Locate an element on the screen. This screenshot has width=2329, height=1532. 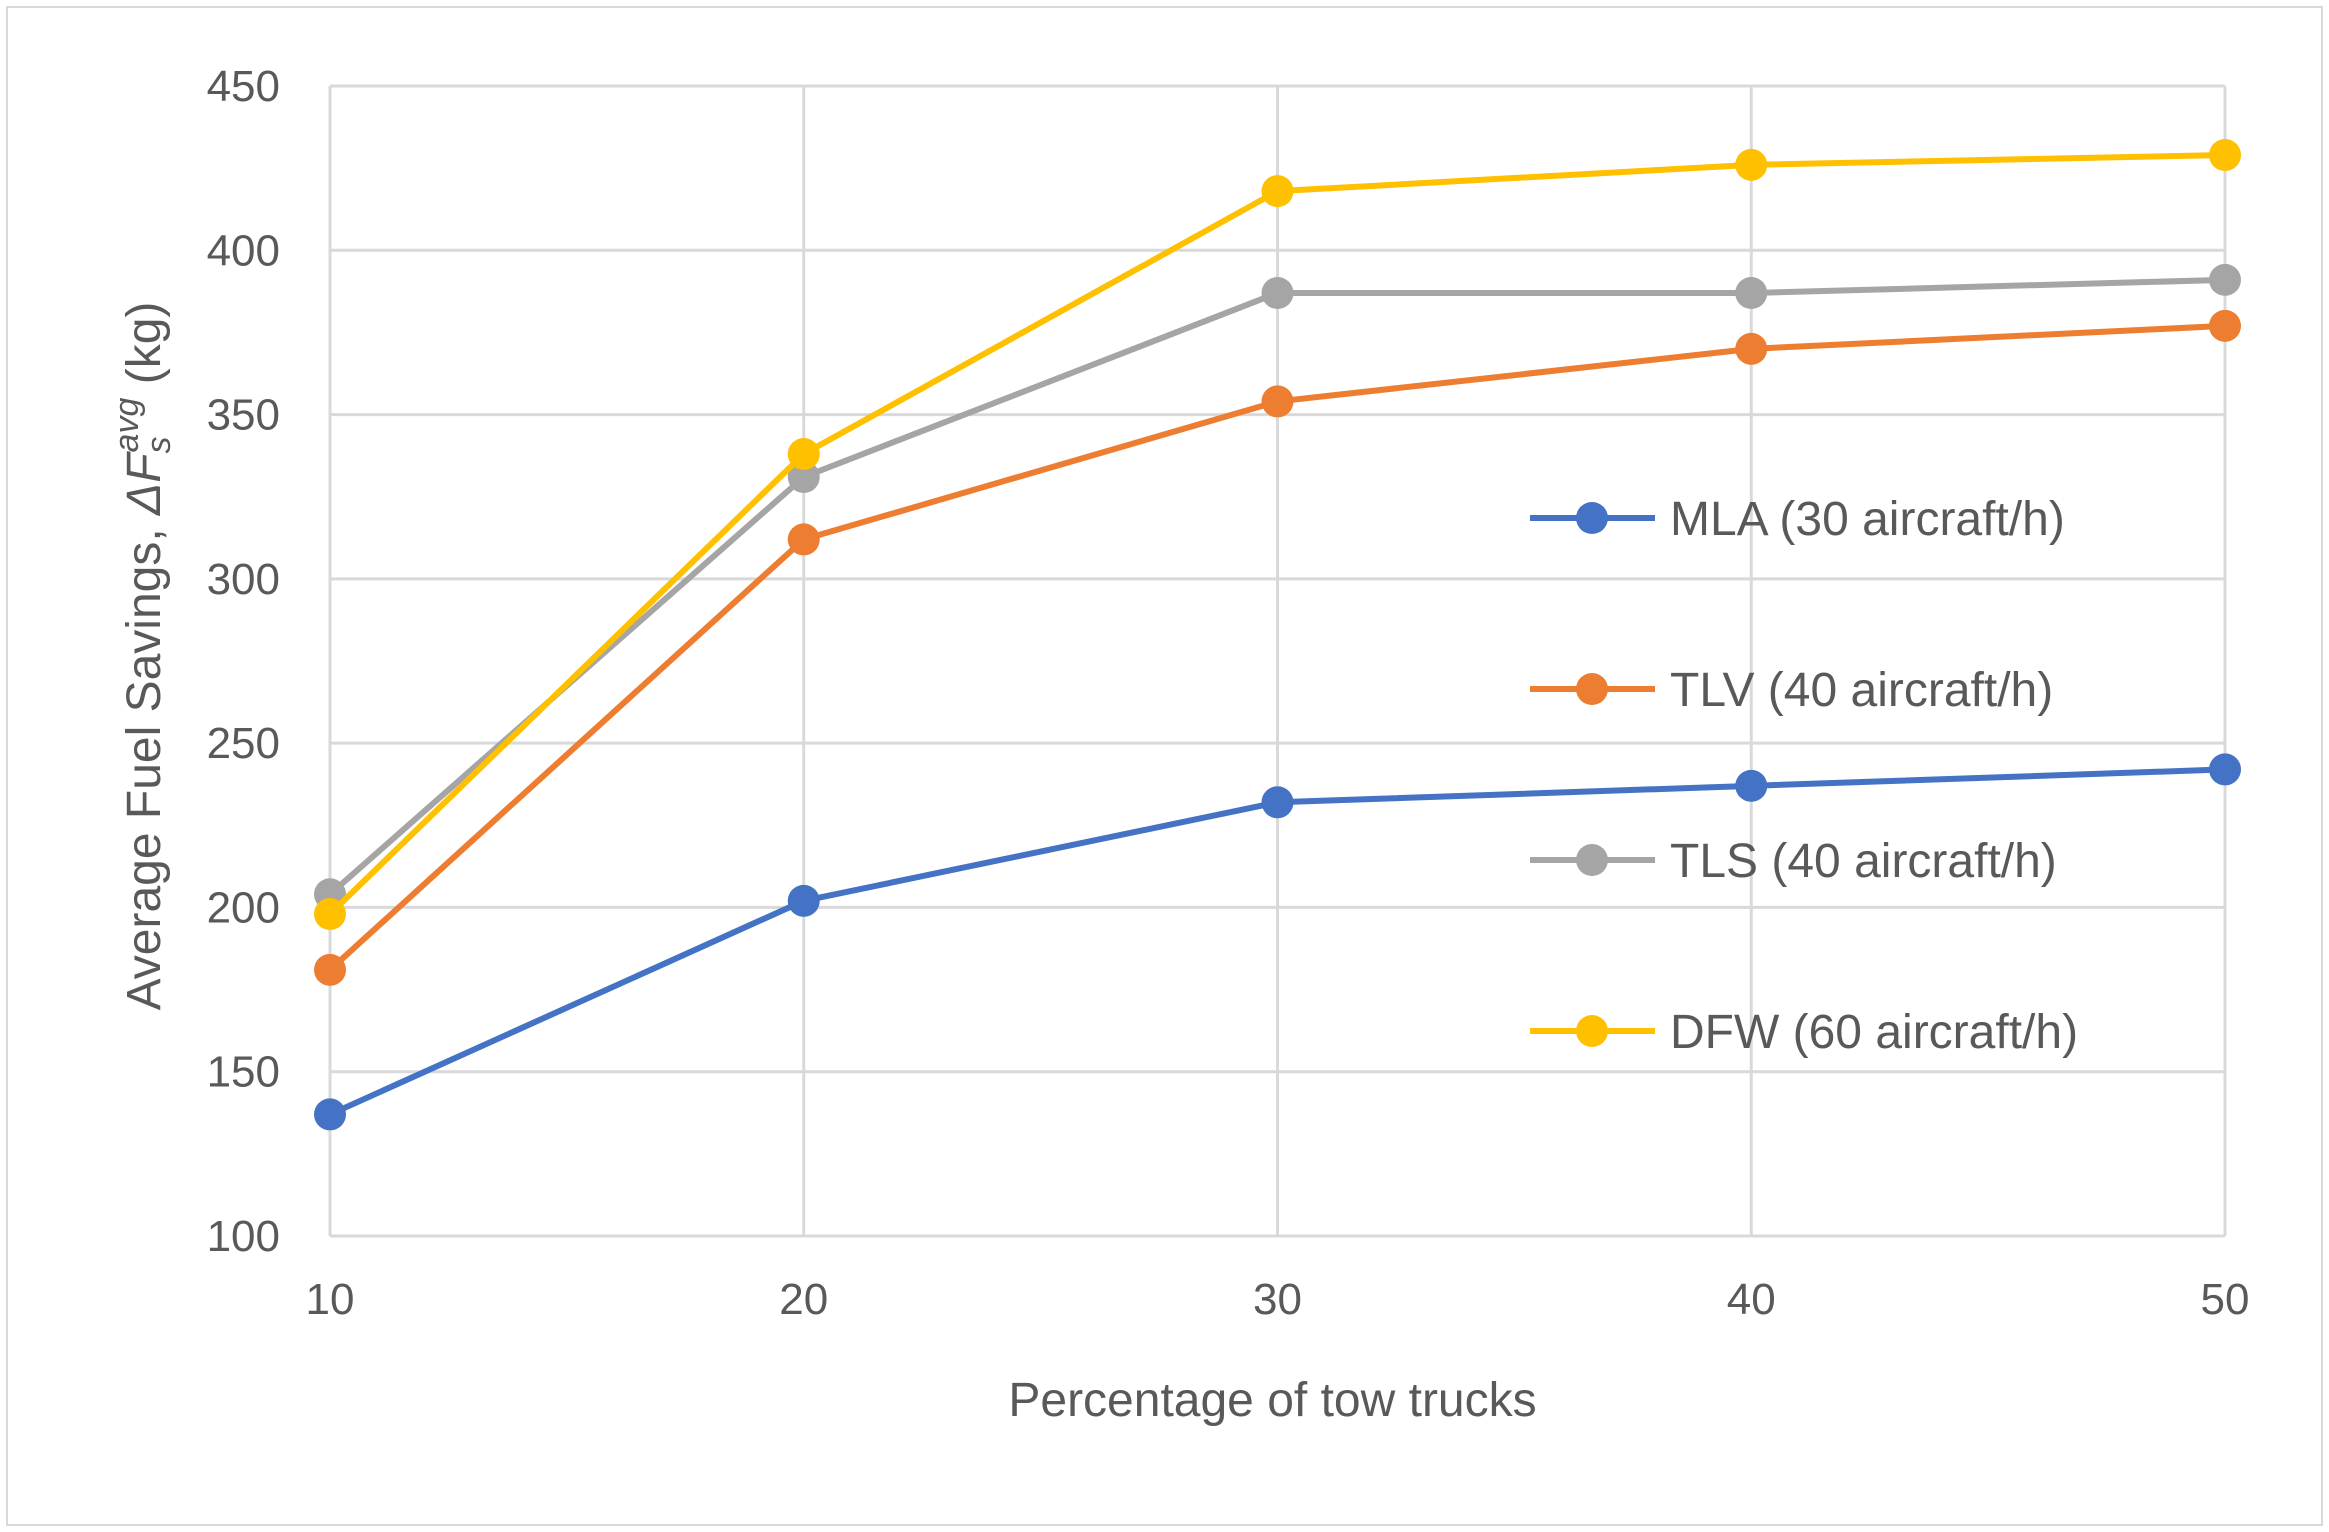
legend-label-mla: MLA (30 aircraft/h) is located at coordinates (1867, 519).